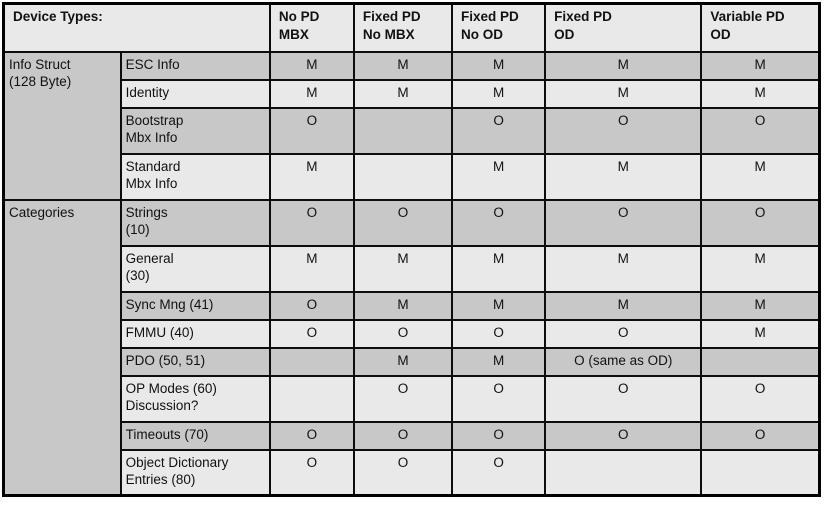 Image resolution: width=825 pixels, height=524 pixels. Describe the element at coordinates (195, 472) in the screenshot. I see `row-label: Object Dictionary Entries (80)` at that location.